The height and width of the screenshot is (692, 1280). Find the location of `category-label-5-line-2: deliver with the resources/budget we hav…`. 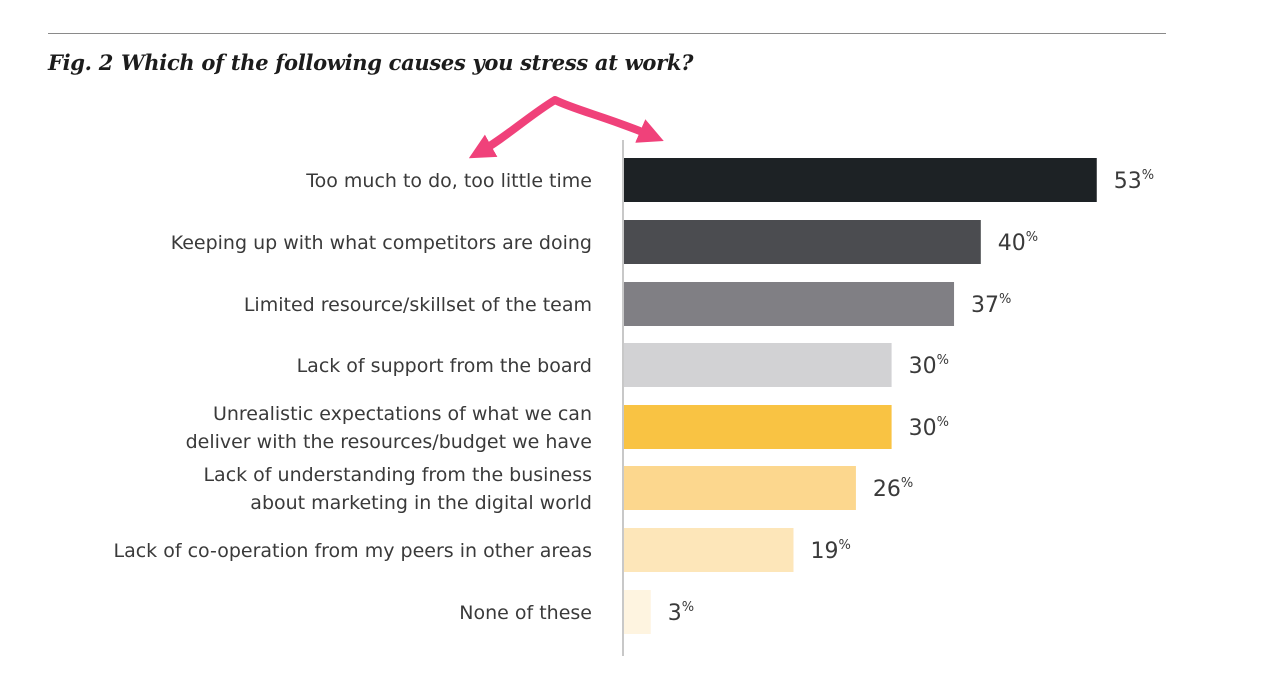

category-label-5-line-2: deliver with the resources/budget we hav… is located at coordinates (389, 442).